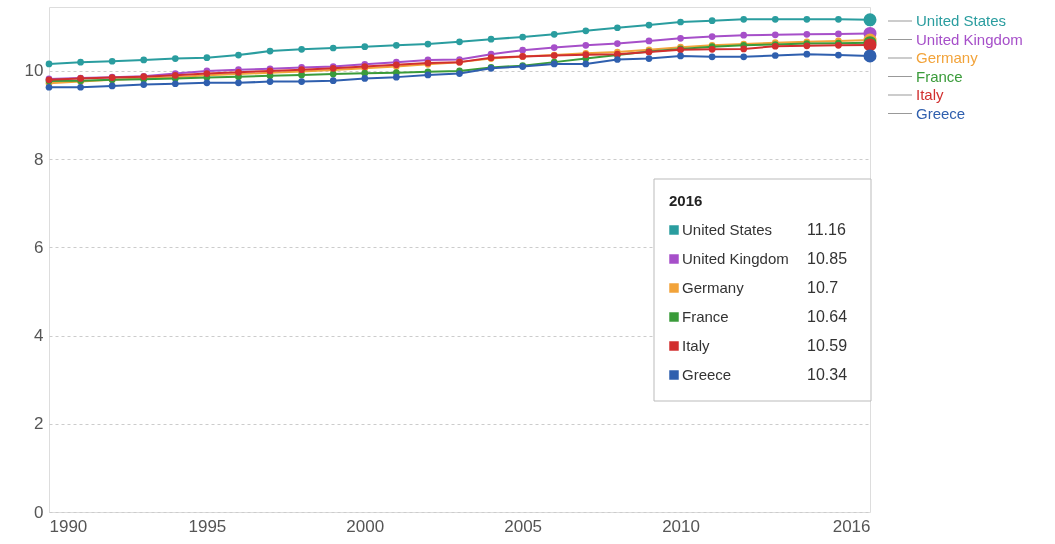 The width and height of the screenshot is (1055, 544). I want to click on text: United States, so click(961, 20).